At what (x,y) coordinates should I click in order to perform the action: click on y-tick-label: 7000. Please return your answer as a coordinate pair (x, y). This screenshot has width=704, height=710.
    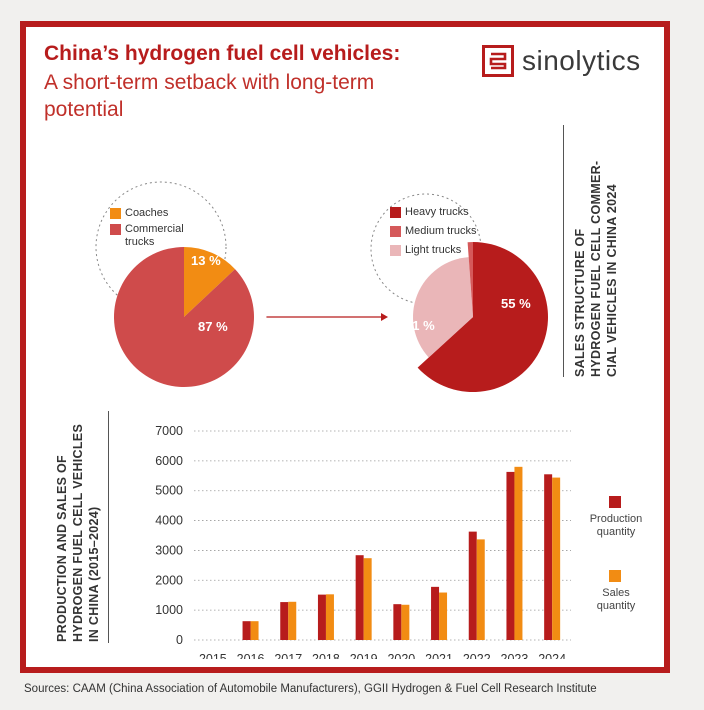
    Looking at the image, I should click on (169, 431).